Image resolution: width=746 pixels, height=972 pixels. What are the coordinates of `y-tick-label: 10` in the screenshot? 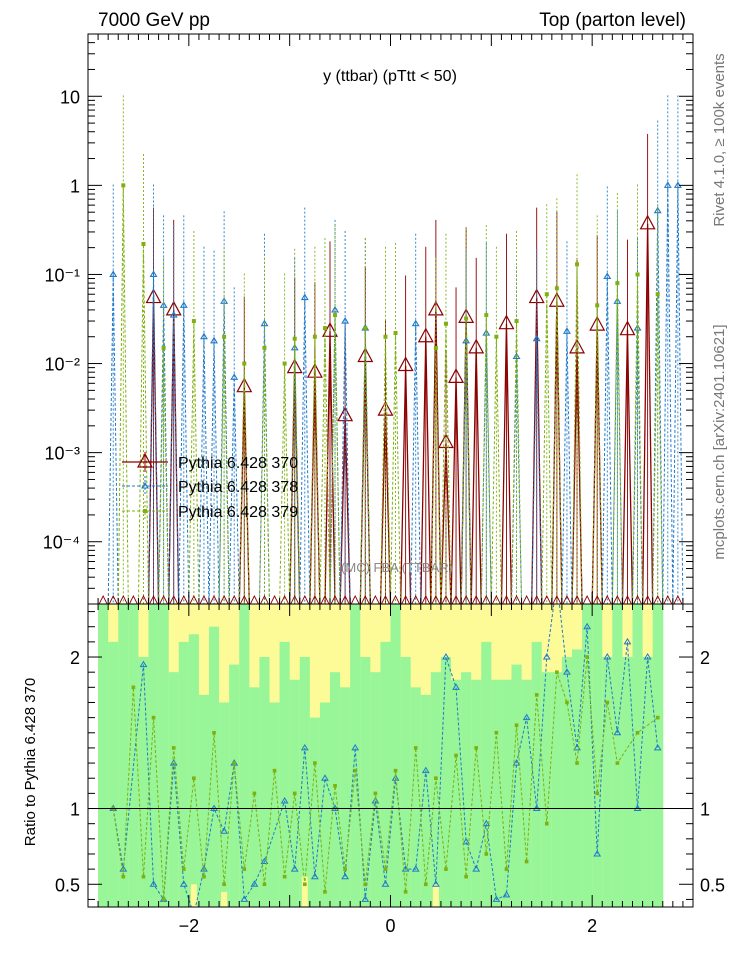 It's located at (70, 97).